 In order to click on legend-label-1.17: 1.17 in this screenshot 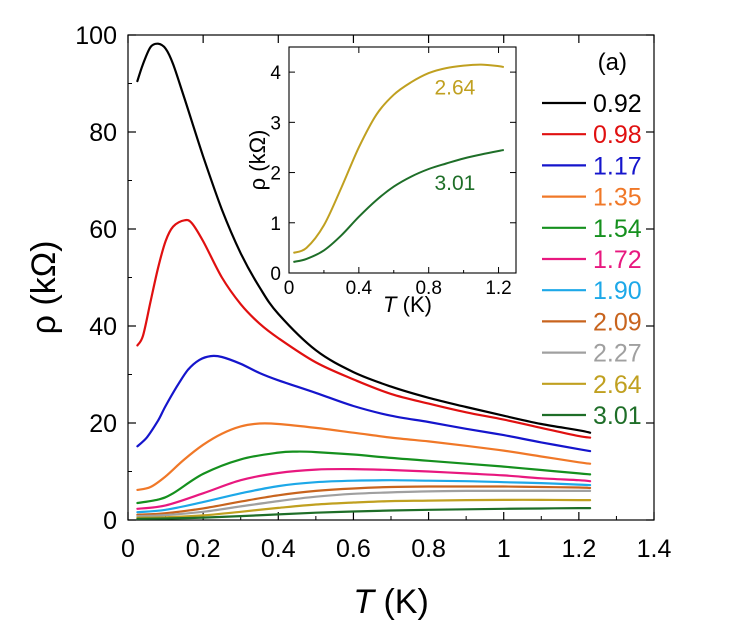, I will do `click(617, 166)`.